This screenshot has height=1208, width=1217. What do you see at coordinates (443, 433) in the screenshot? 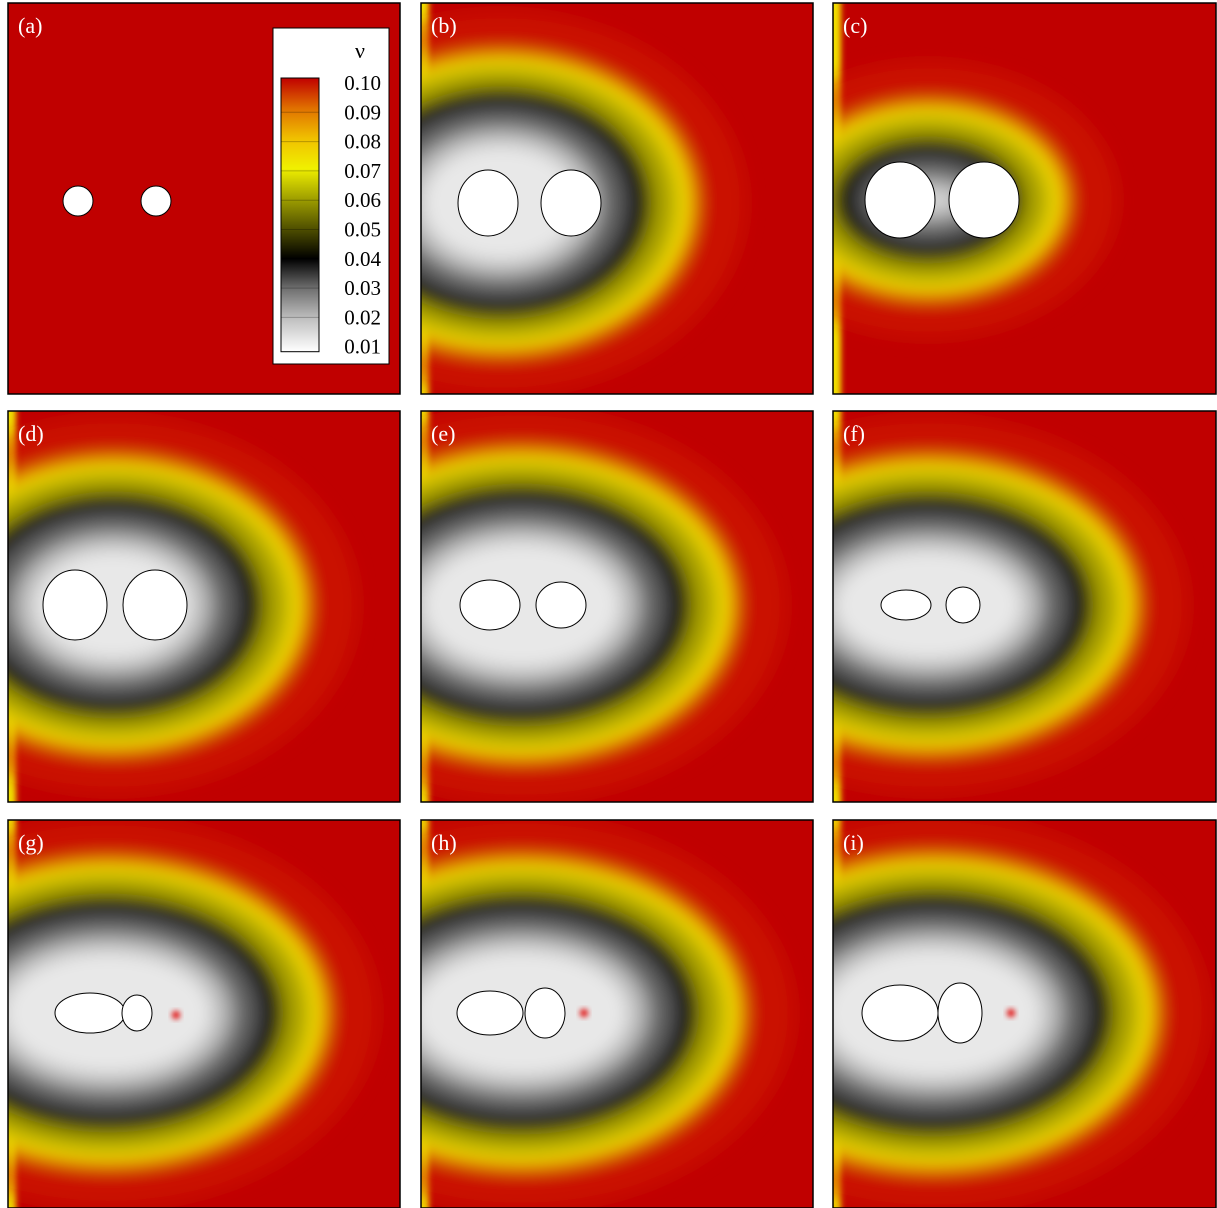
I see `panel-label: (e)` at bounding box center [443, 433].